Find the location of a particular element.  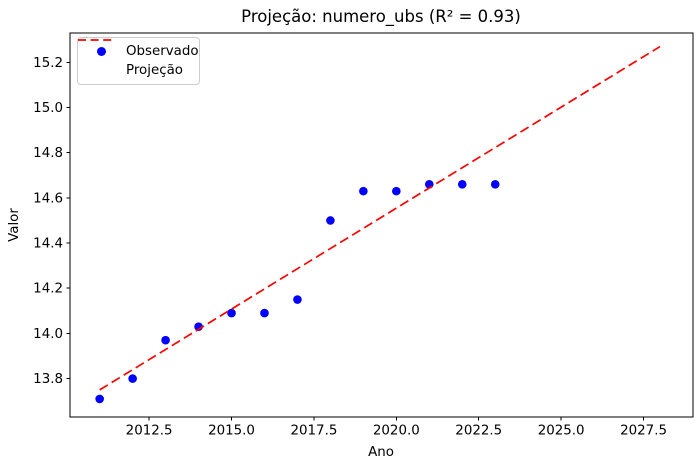

x-tick-label: 2012.5 is located at coordinates (149, 431).